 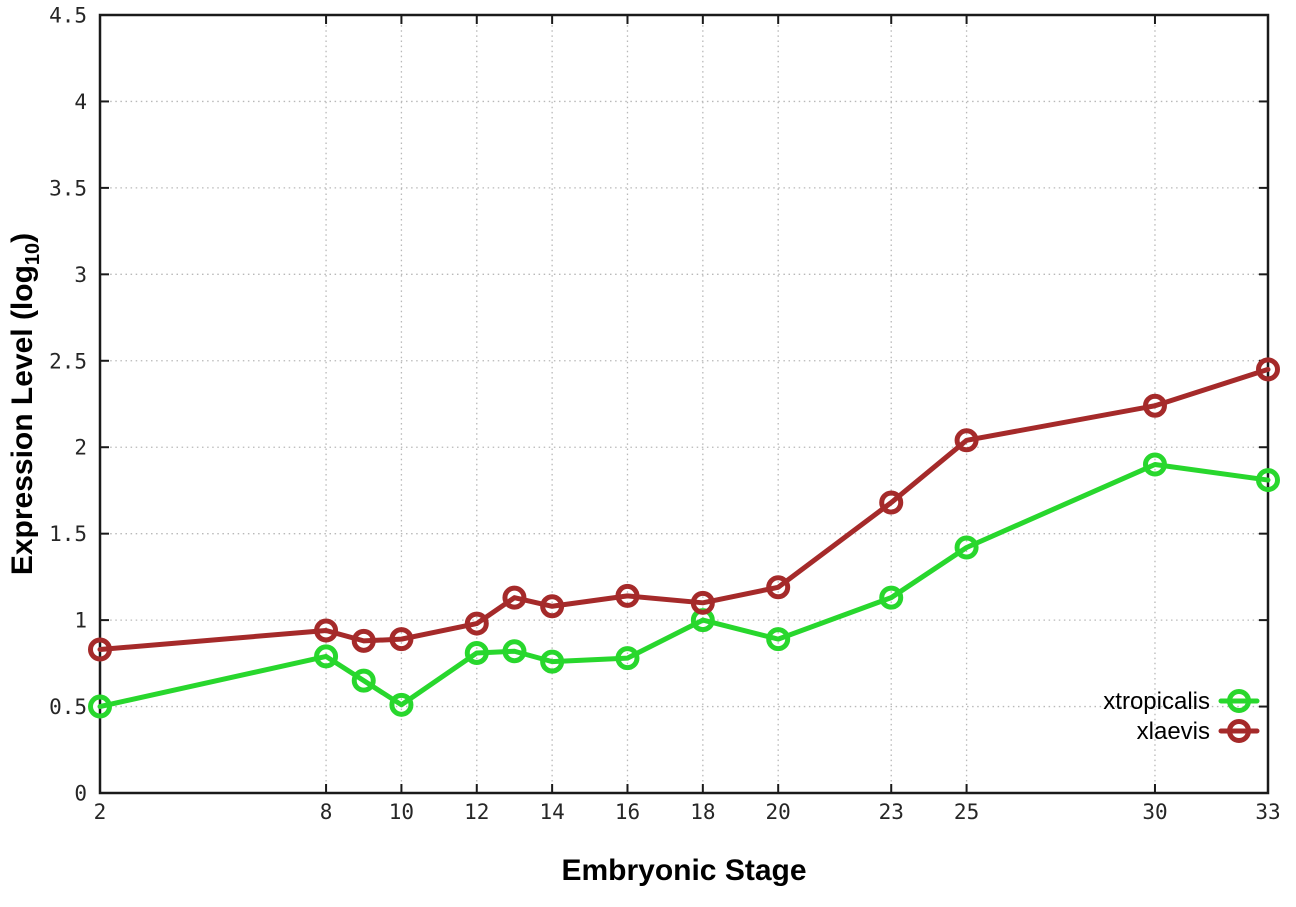 What do you see at coordinates (966, 812) in the screenshot?
I see `x-tick-label: 25` at bounding box center [966, 812].